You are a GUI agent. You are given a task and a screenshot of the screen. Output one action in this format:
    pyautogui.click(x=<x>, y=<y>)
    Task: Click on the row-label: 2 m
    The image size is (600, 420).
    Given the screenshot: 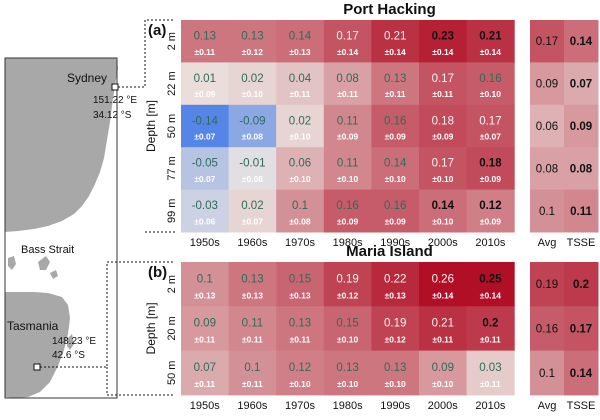 What is the action you would take?
    pyautogui.click(x=172, y=41)
    